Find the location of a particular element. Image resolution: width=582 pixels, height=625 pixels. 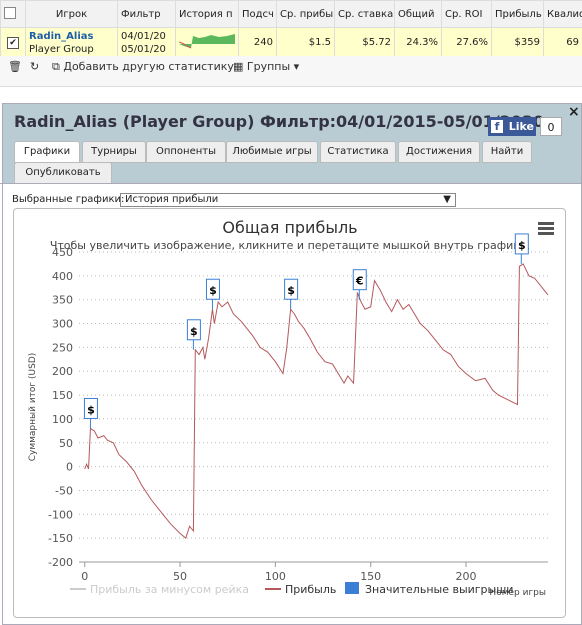

y-tick-label: 200 is located at coordinates (62, 371).